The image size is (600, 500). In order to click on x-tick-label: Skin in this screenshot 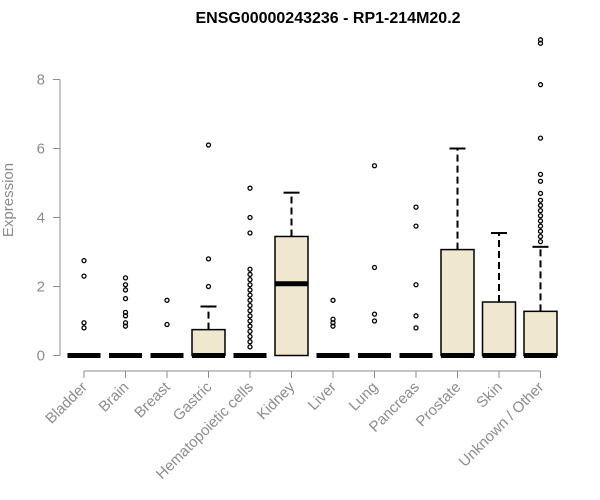, I will do `click(489, 395)`.